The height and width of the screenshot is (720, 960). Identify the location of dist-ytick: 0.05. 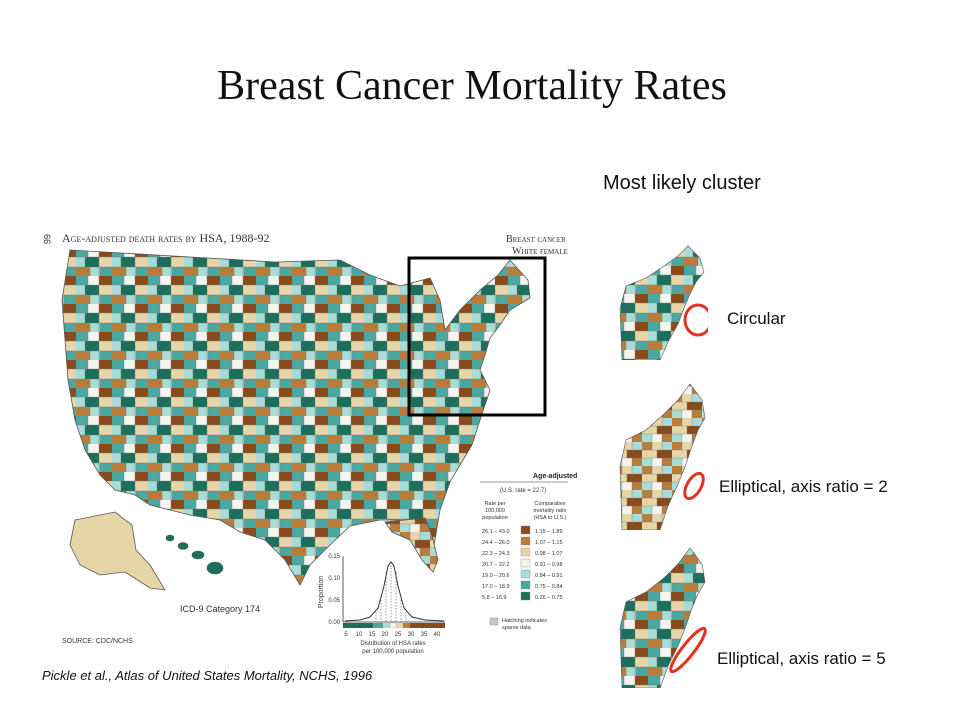
(334, 601).